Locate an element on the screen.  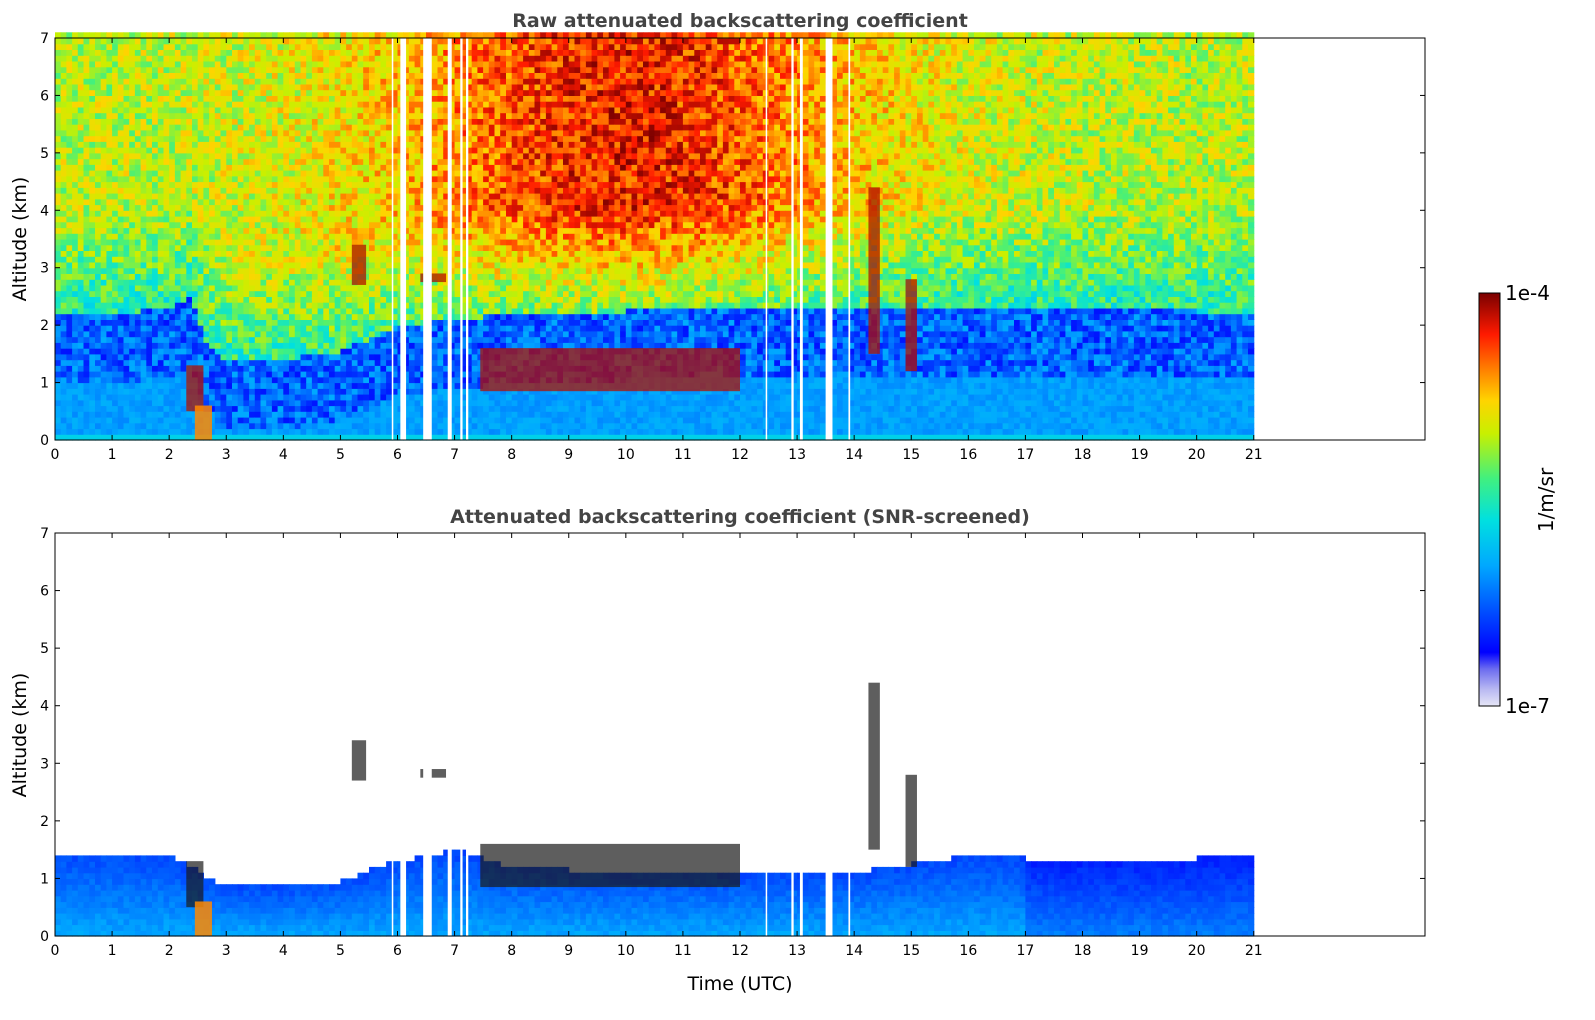
x-tick-label: 20 is located at coordinates (1197, 455).